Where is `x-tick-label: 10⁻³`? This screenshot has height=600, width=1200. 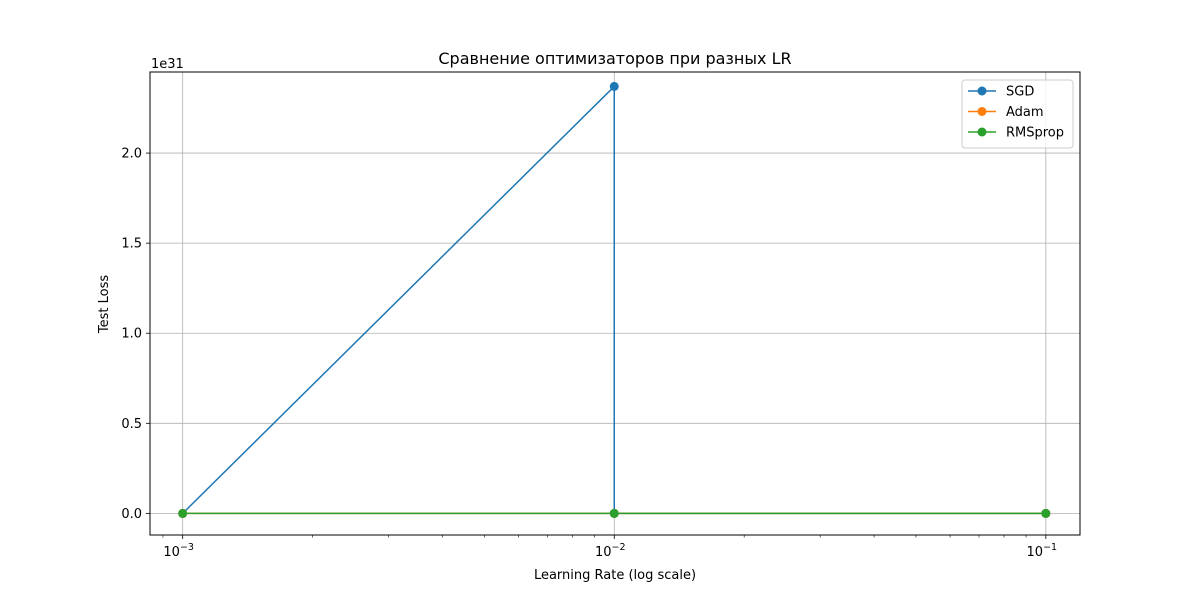 x-tick-label: 10⁻³ is located at coordinates (178, 551).